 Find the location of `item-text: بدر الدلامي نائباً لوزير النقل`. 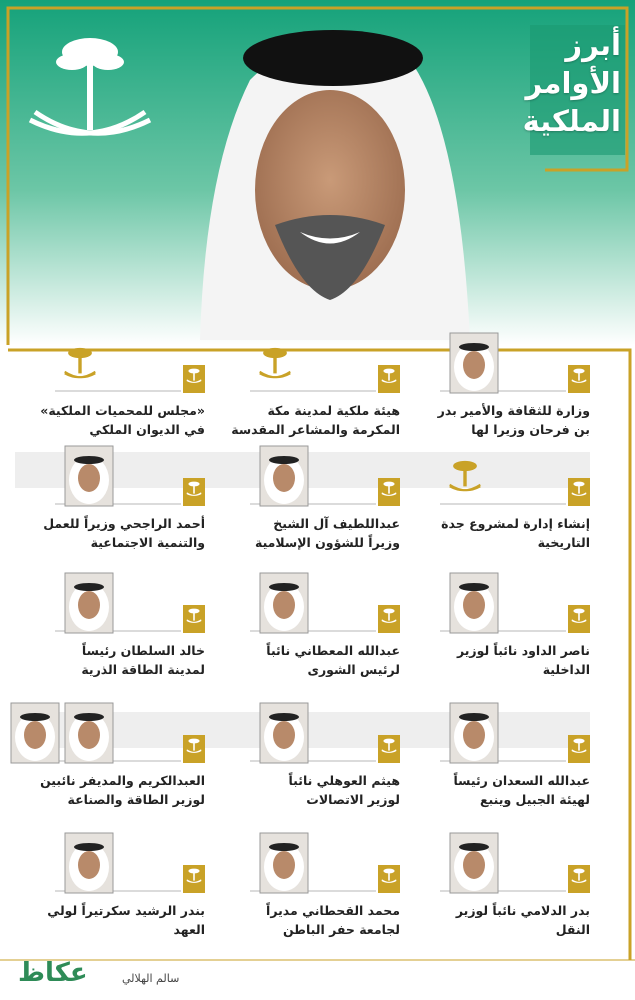

item-text: بدر الدلامي نائباً لوزير النقل is located at coordinates (505, 920).